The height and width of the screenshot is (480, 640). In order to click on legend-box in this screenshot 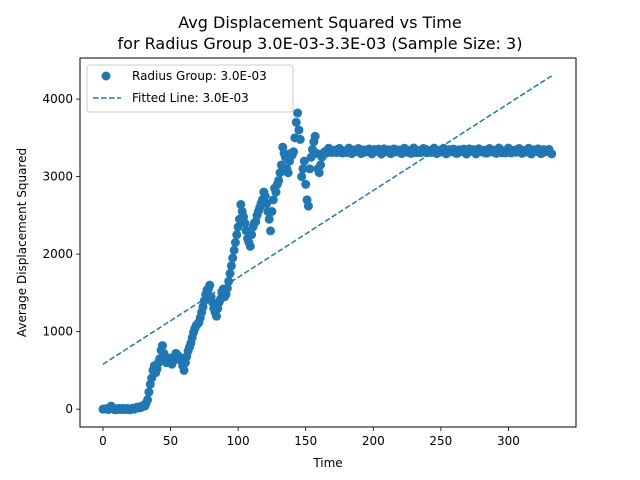, I will do `click(190, 88)`.